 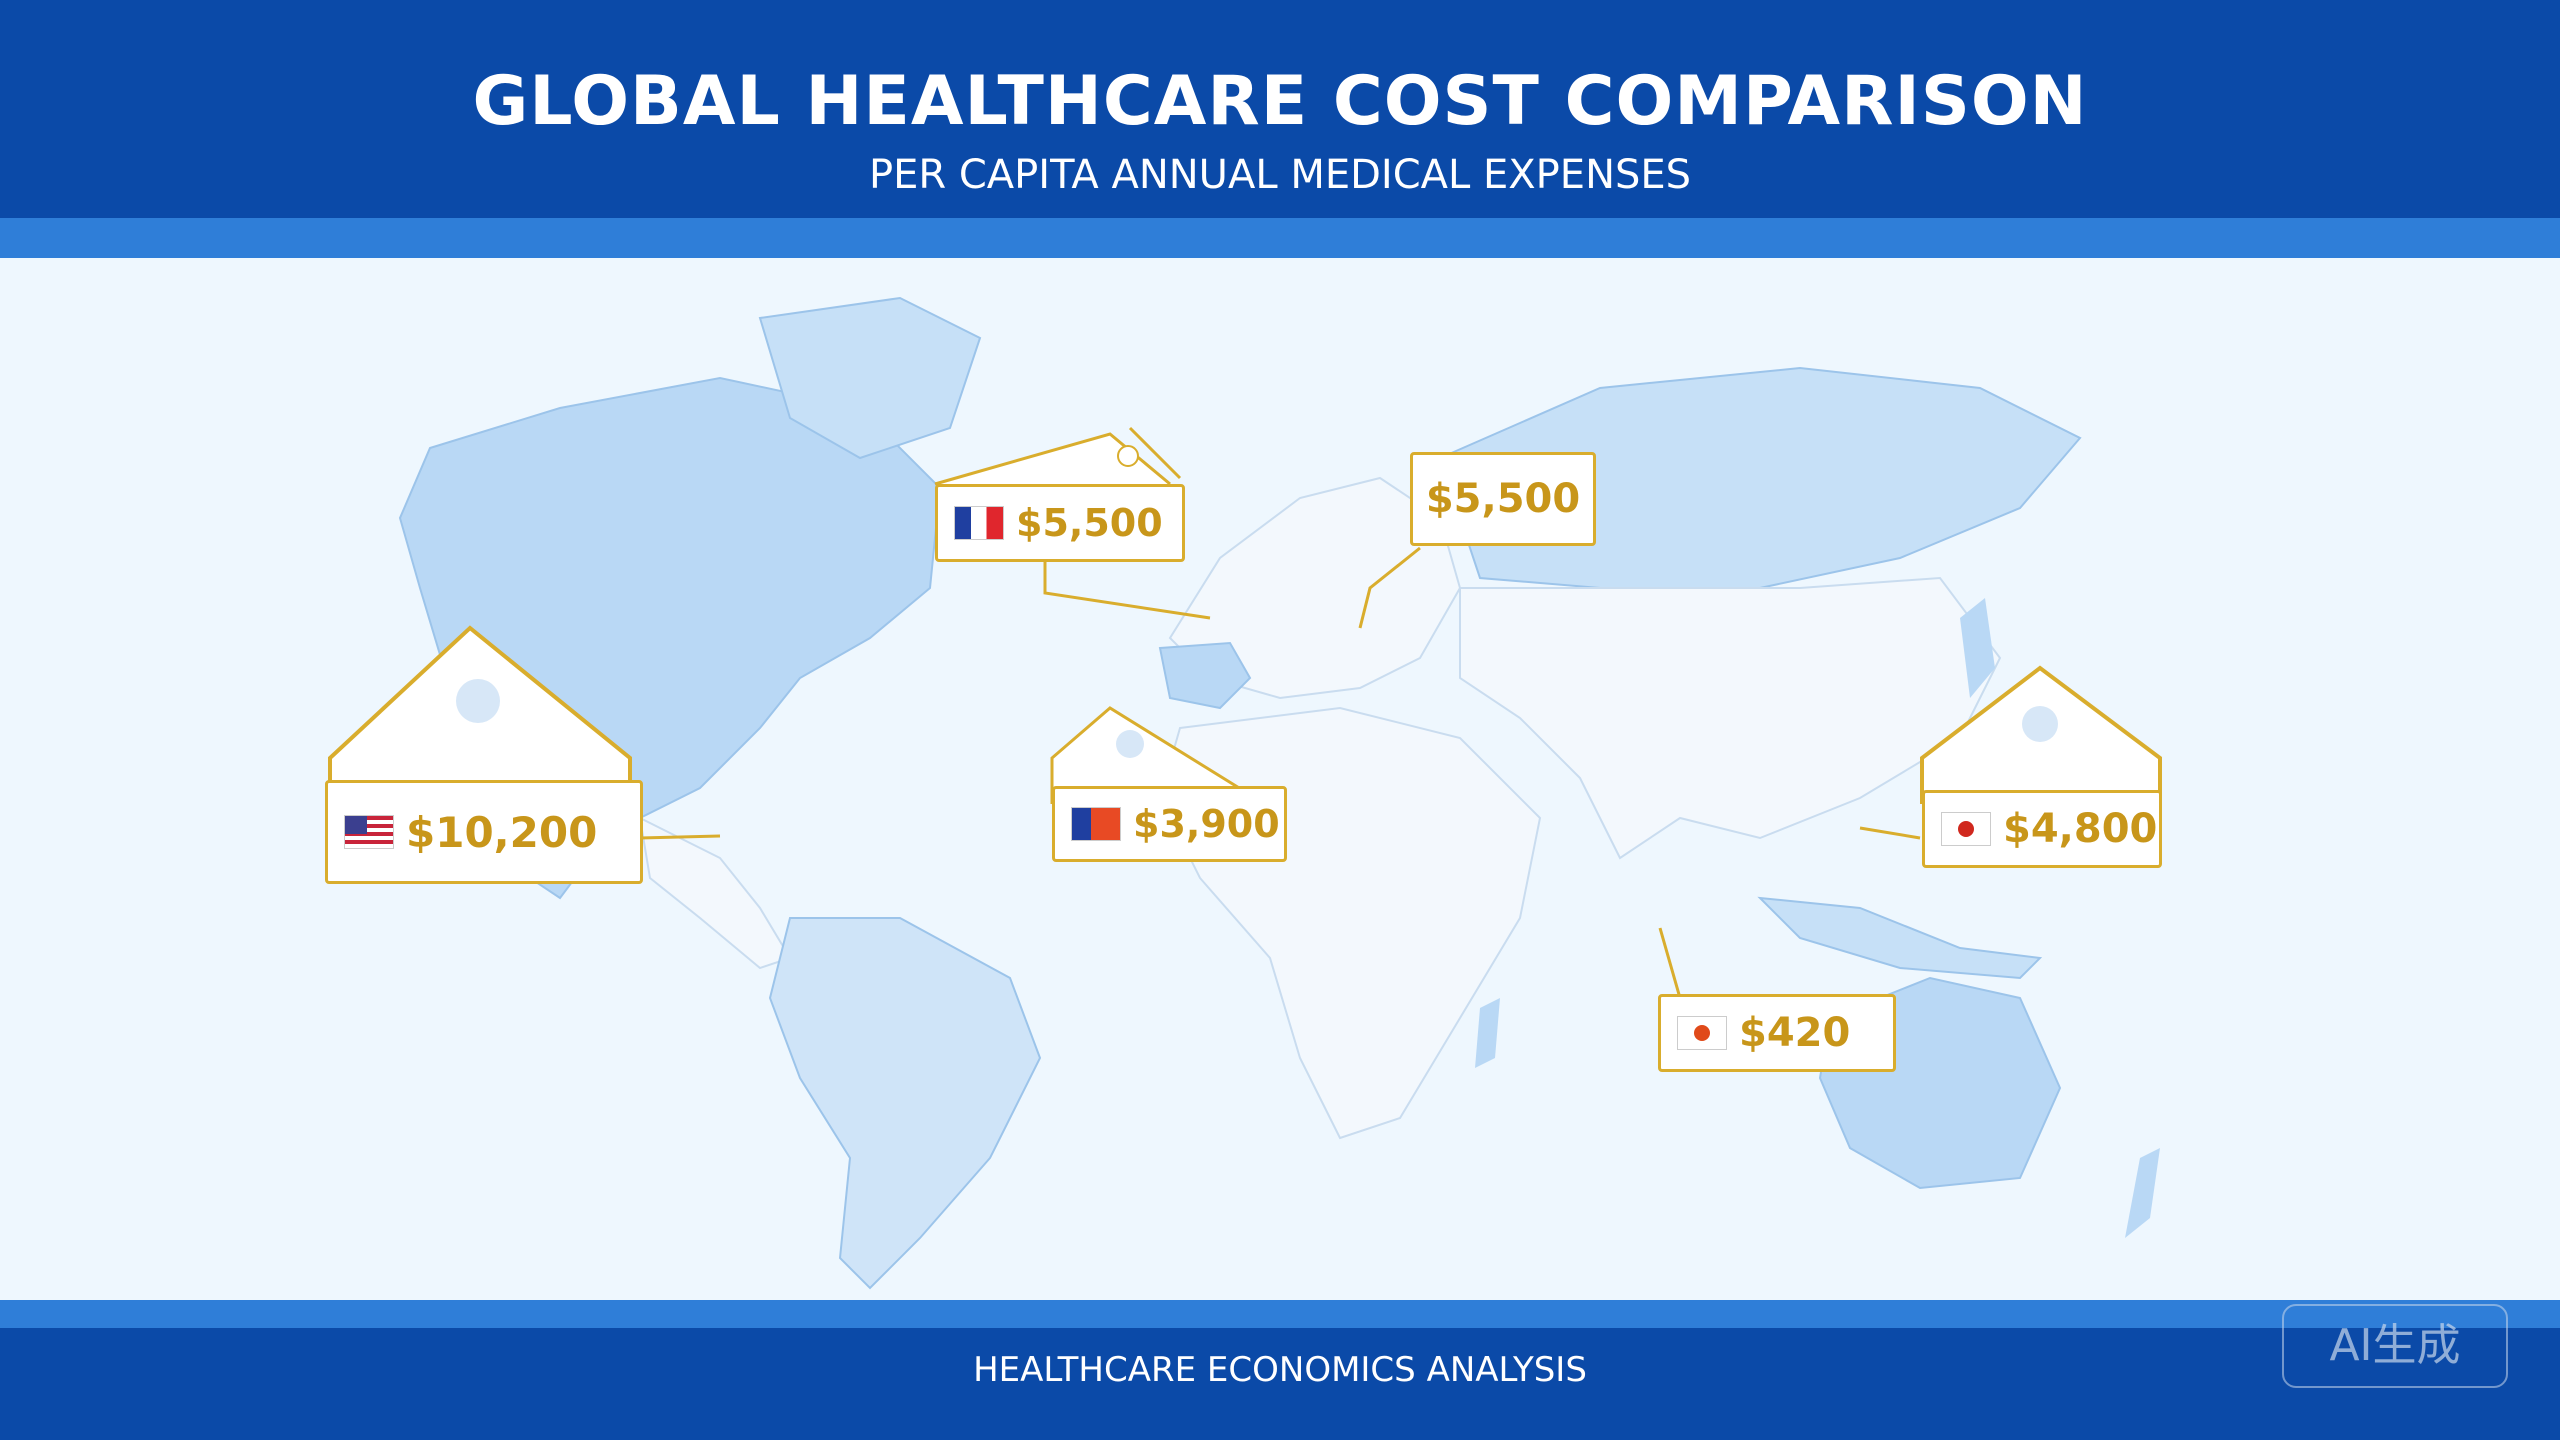 What do you see at coordinates (1206, 824) in the screenshot?
I see `africa-cost-value: $3,900` at bounding box center [1206, 824].